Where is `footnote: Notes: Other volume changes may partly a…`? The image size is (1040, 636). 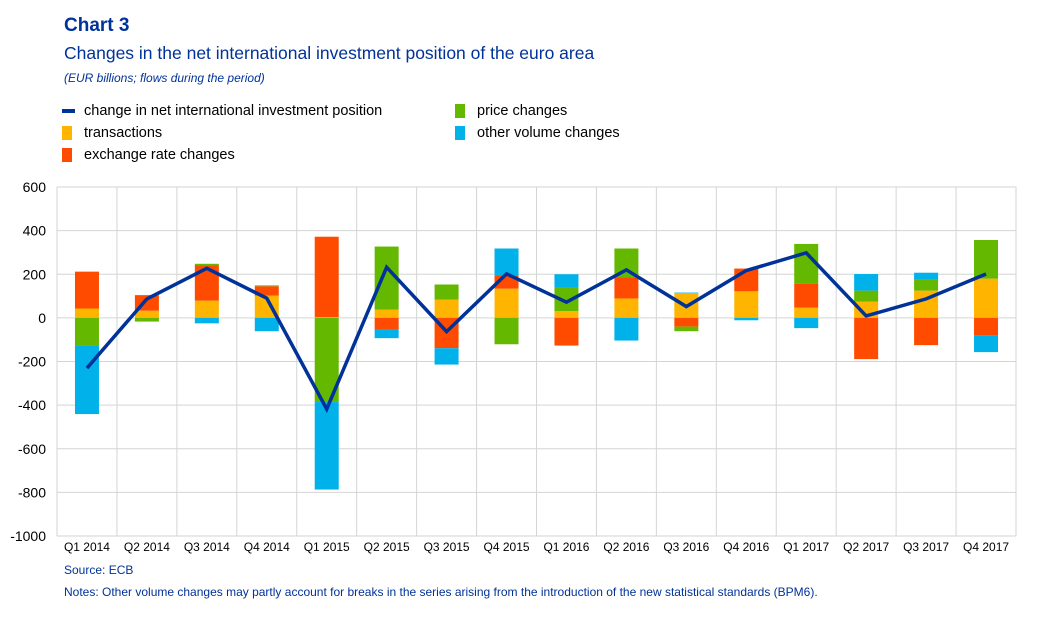 footnote: Notes: Other volume changes may partly a… is located at coordinates (441, 592).